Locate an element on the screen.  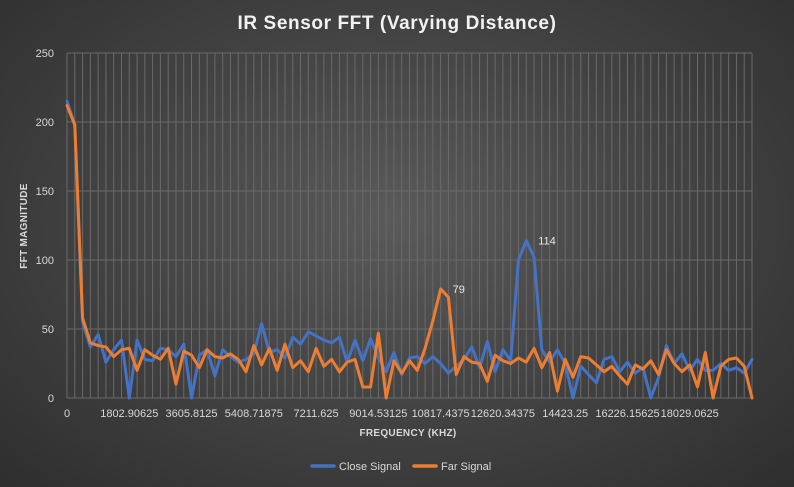
x-tick-label: 10817.4375 is located at coordinates (441, 414).